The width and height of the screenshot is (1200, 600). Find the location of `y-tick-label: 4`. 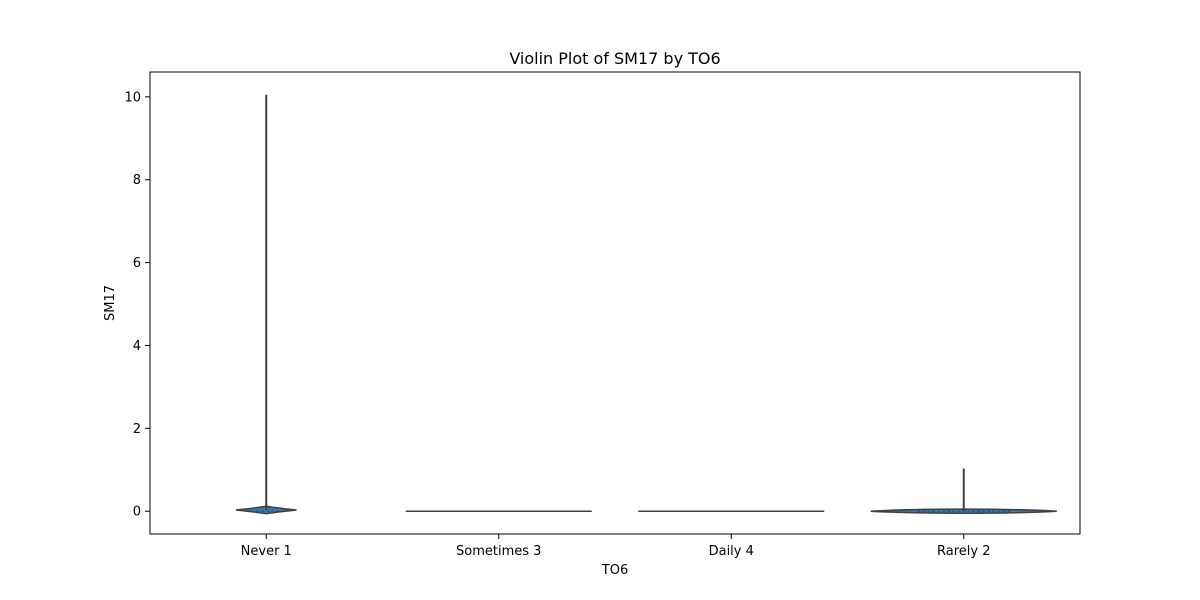

y-tick-label: 4 is located at coordinates (137, 346).